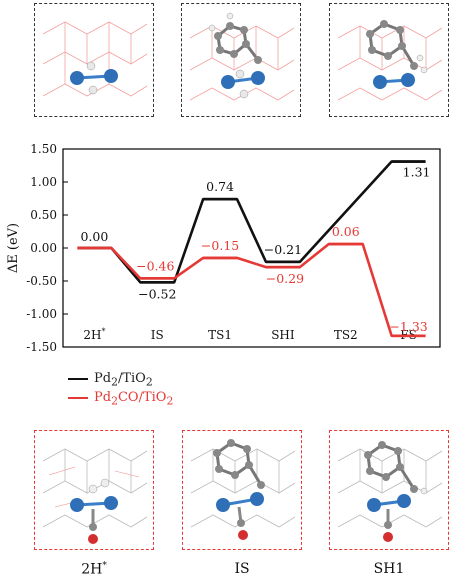  What do you see at coordinates (285, 278) in the screenshot?
I see `data-label: −0.29` at bounding box center [285, 278].